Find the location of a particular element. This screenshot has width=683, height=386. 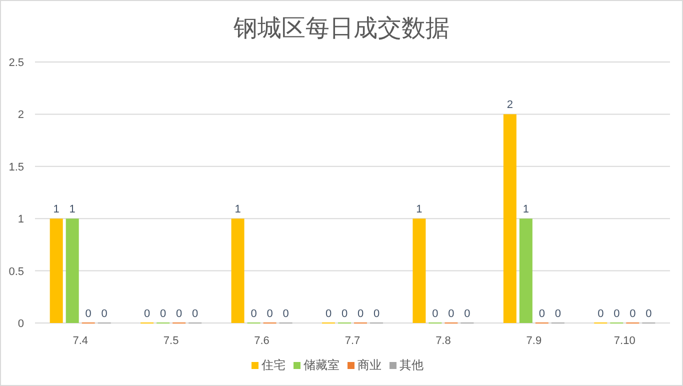

y-tick-label: 0.5 is located at coordinates (16, 272).